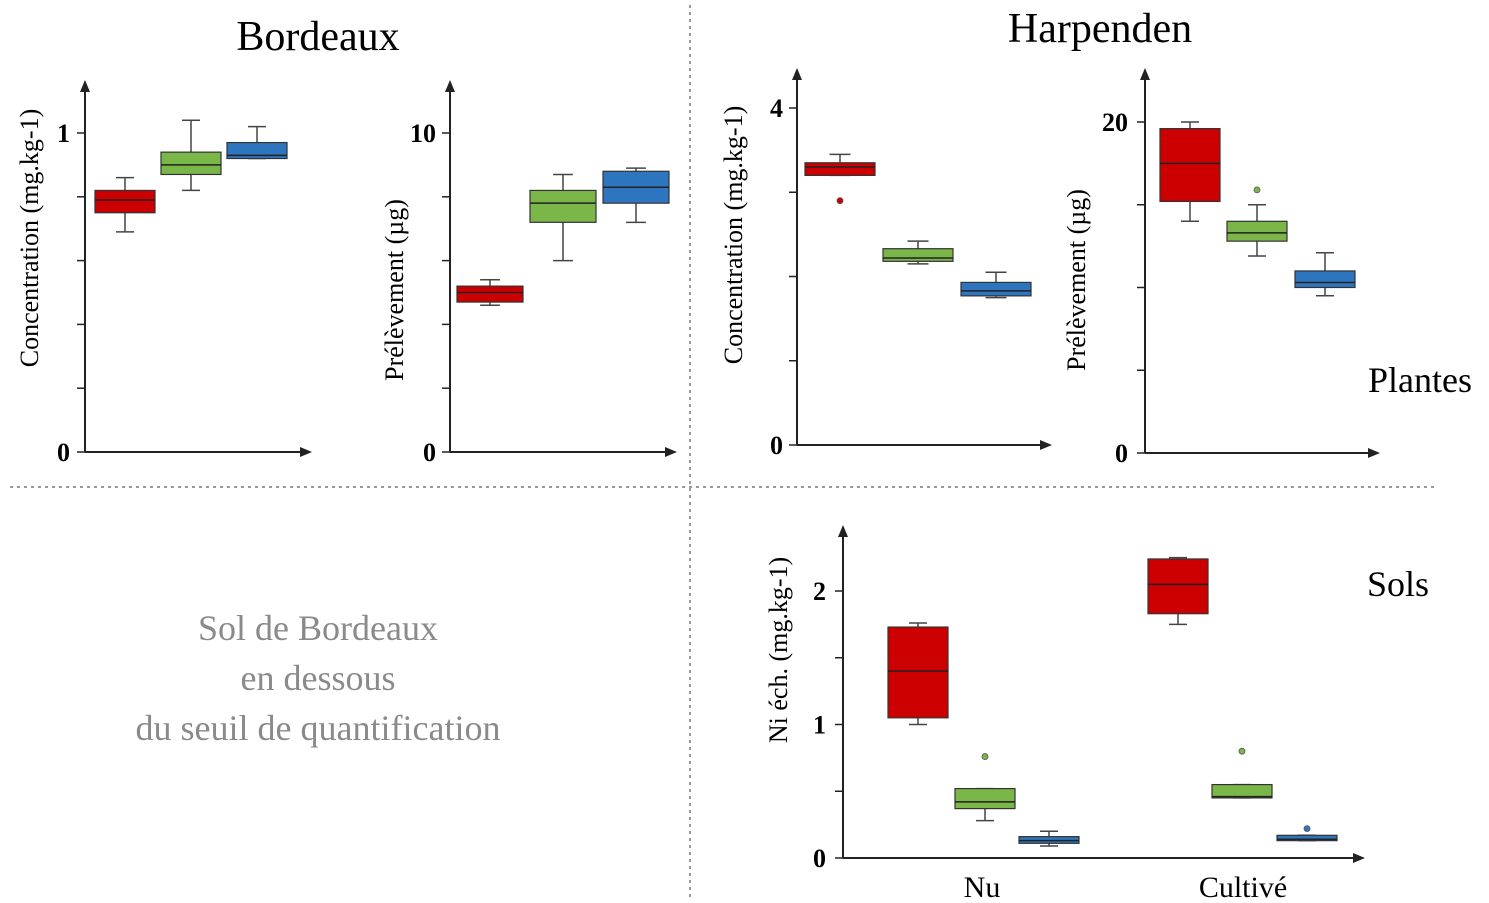 This screenshot has height=903, width=1489. What do you see at coordinates (1374, 453) in the screenshot?
I see `harpenden-uptake-x-axis-arrow` at bounding box center [1374, 453].